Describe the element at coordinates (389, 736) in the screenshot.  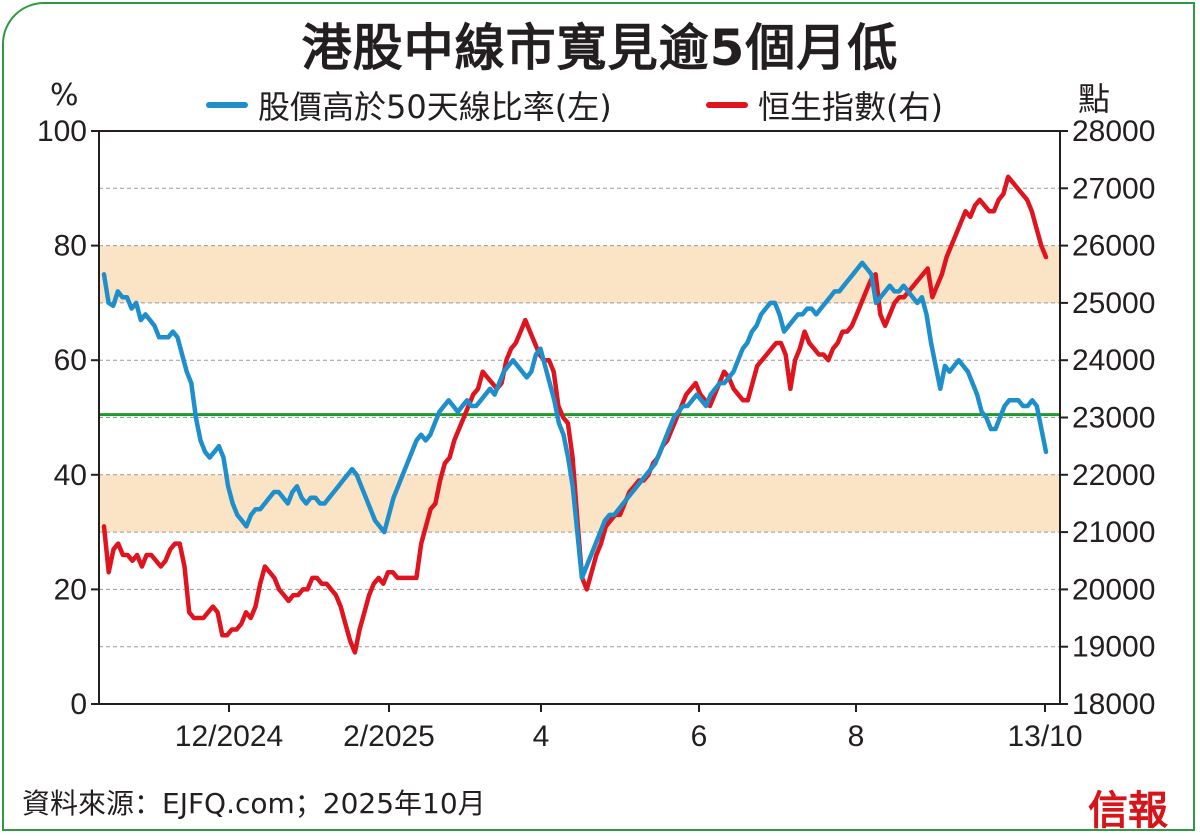
I see `x-tick-label: 2/2025` at that location.